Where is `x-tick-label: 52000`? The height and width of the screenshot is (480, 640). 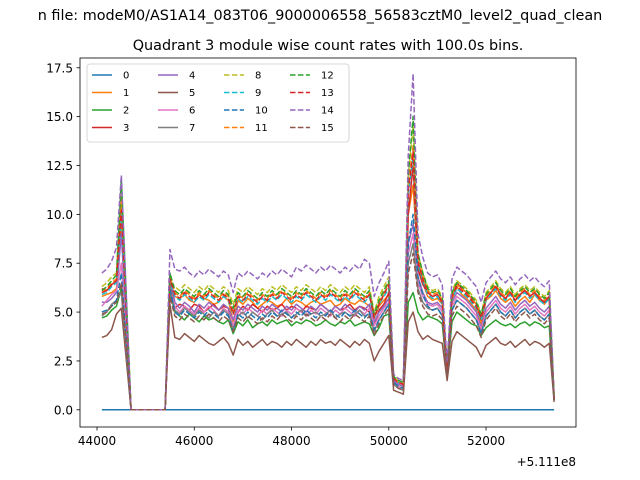
x-tick-label: 52000 is located at coordinates (486, 441).